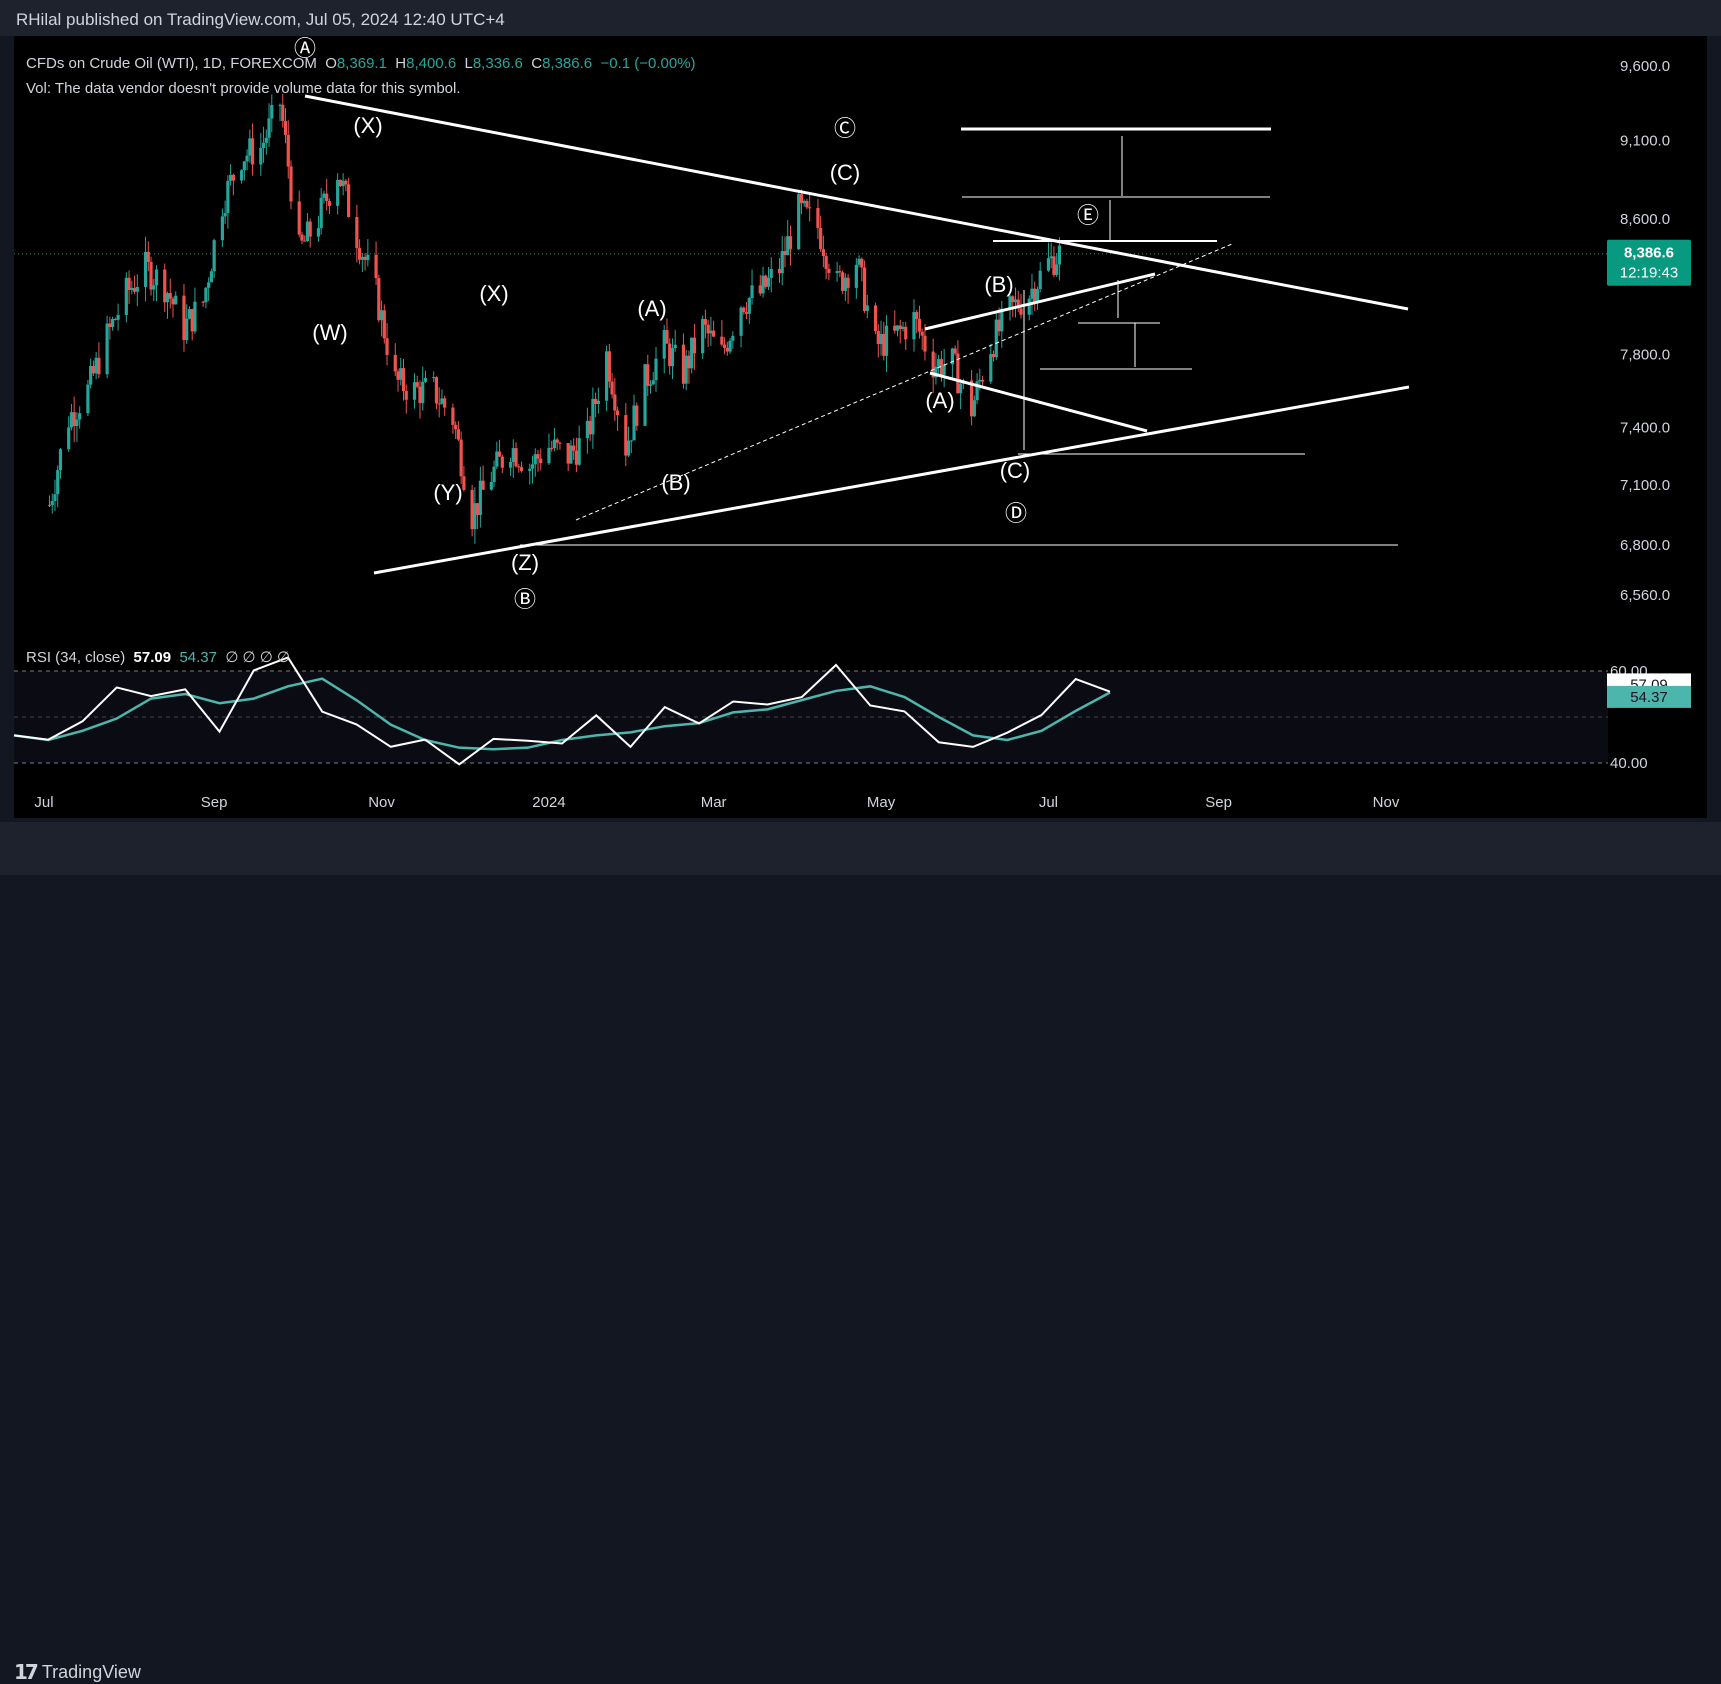 Image resolution: width=1721 pixels, height=1684 pixels. I want to click on x-tick-label: Jul, so click(1048, 802).